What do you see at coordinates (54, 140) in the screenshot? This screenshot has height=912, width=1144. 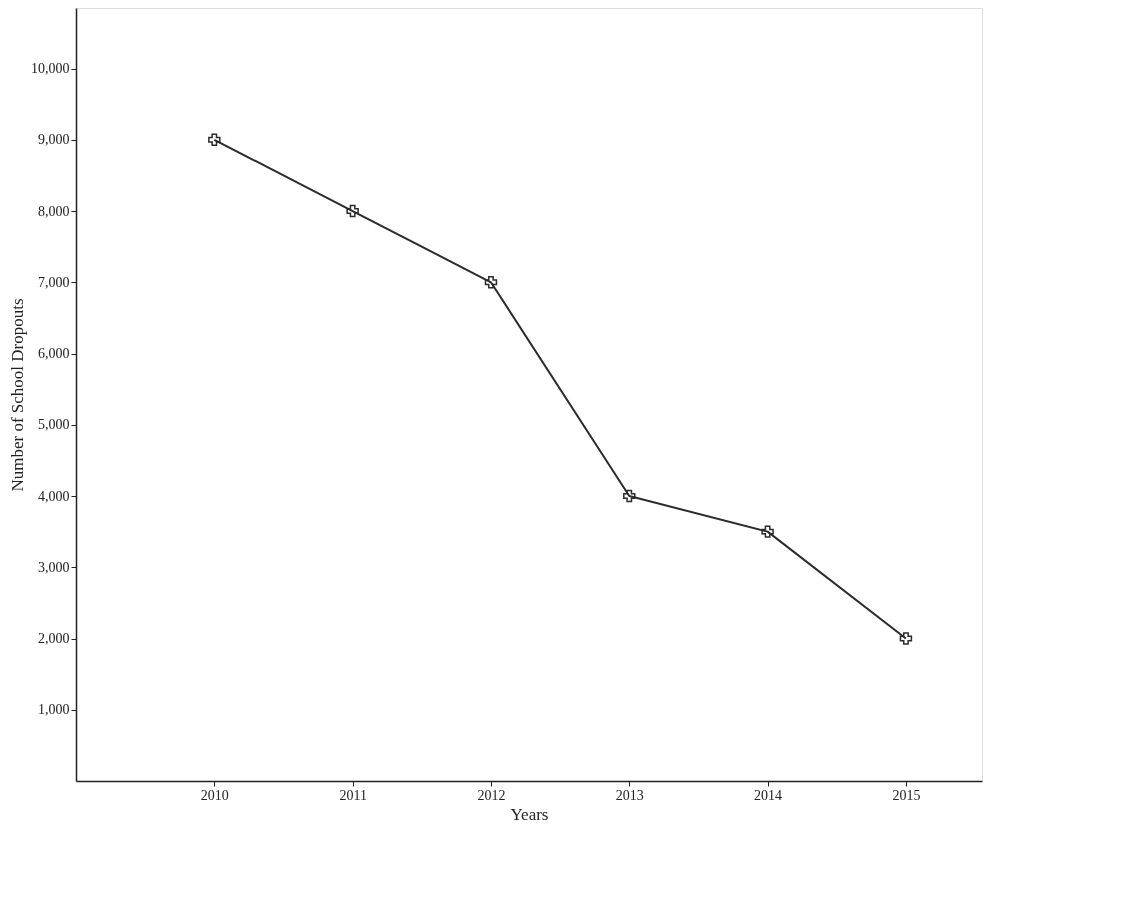 I see `y-tick-label: 9,000` at bounding box center [54, 140].